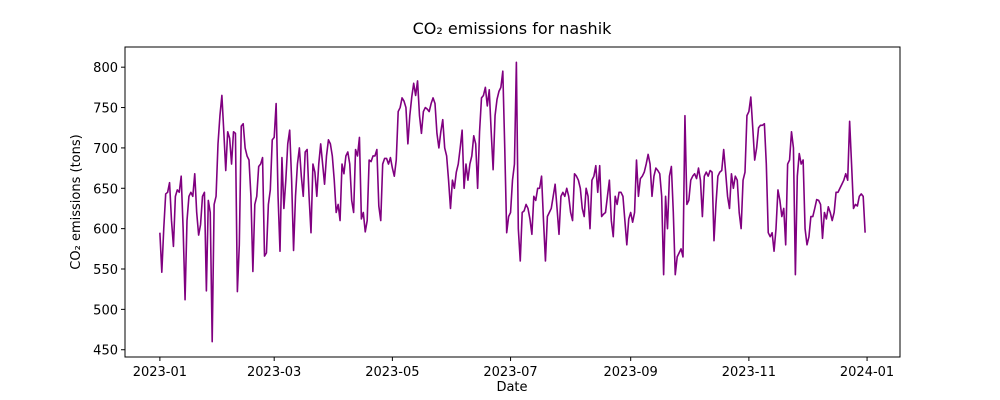 The width and height of the screenshot is (1000, 400). Describe the element at coordinates (392, 372) in the screenshot. I see `x-tick-label: 2023-05` at that location.